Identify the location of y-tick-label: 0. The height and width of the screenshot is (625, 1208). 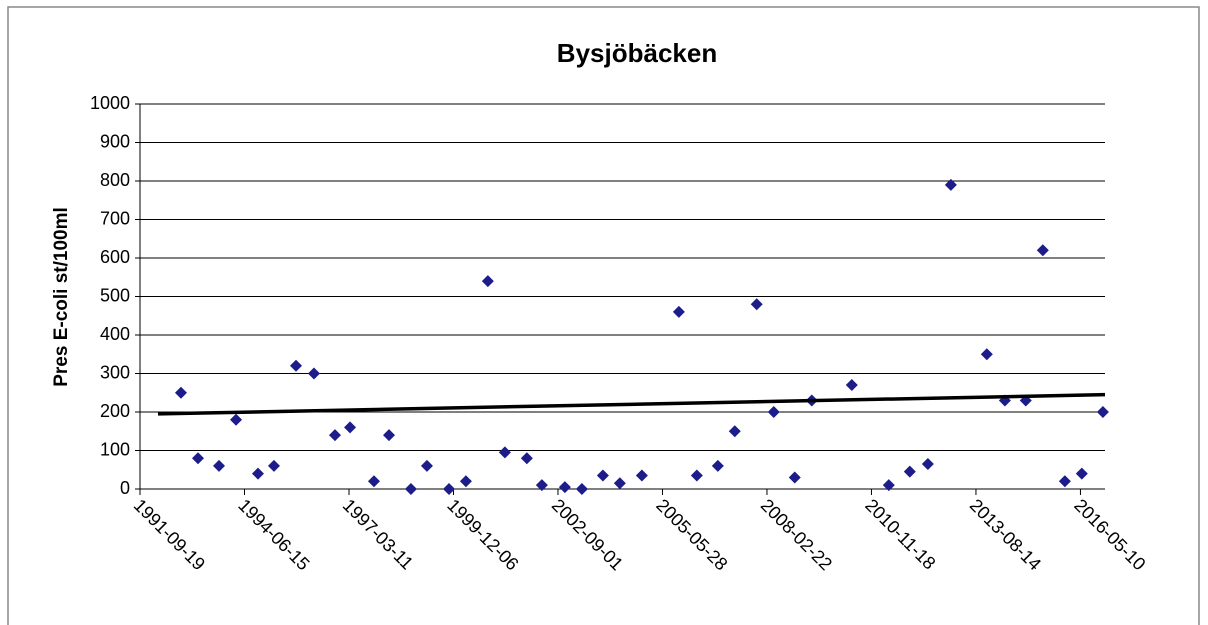
(125, 488).